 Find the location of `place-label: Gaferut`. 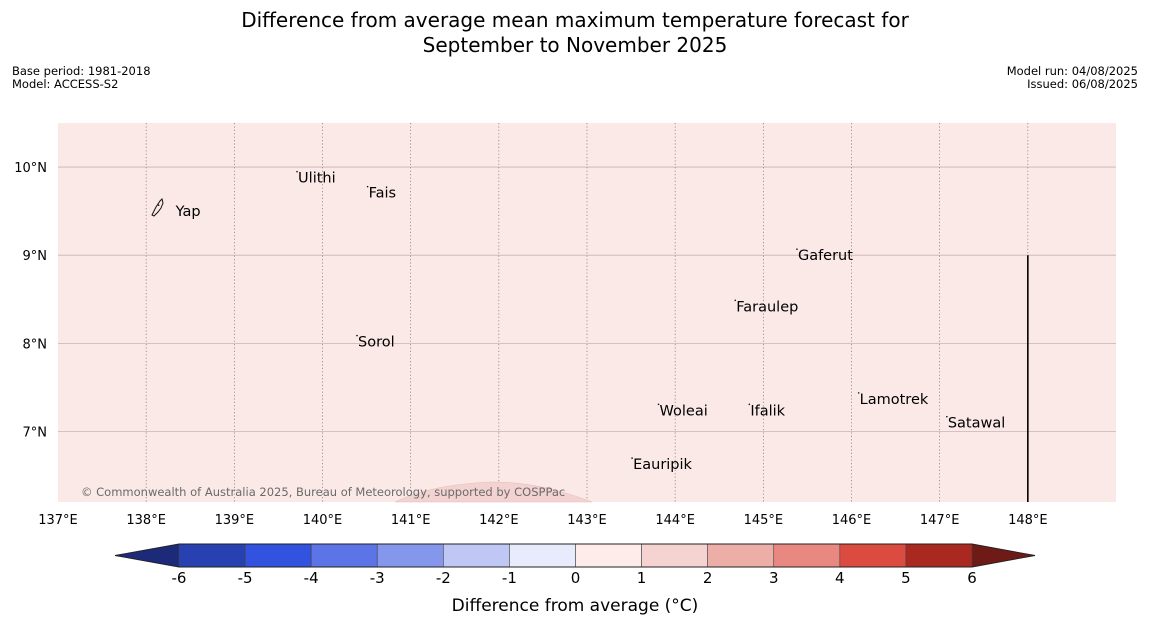

place-label: Gaferut is located at coordinates (825, 256).